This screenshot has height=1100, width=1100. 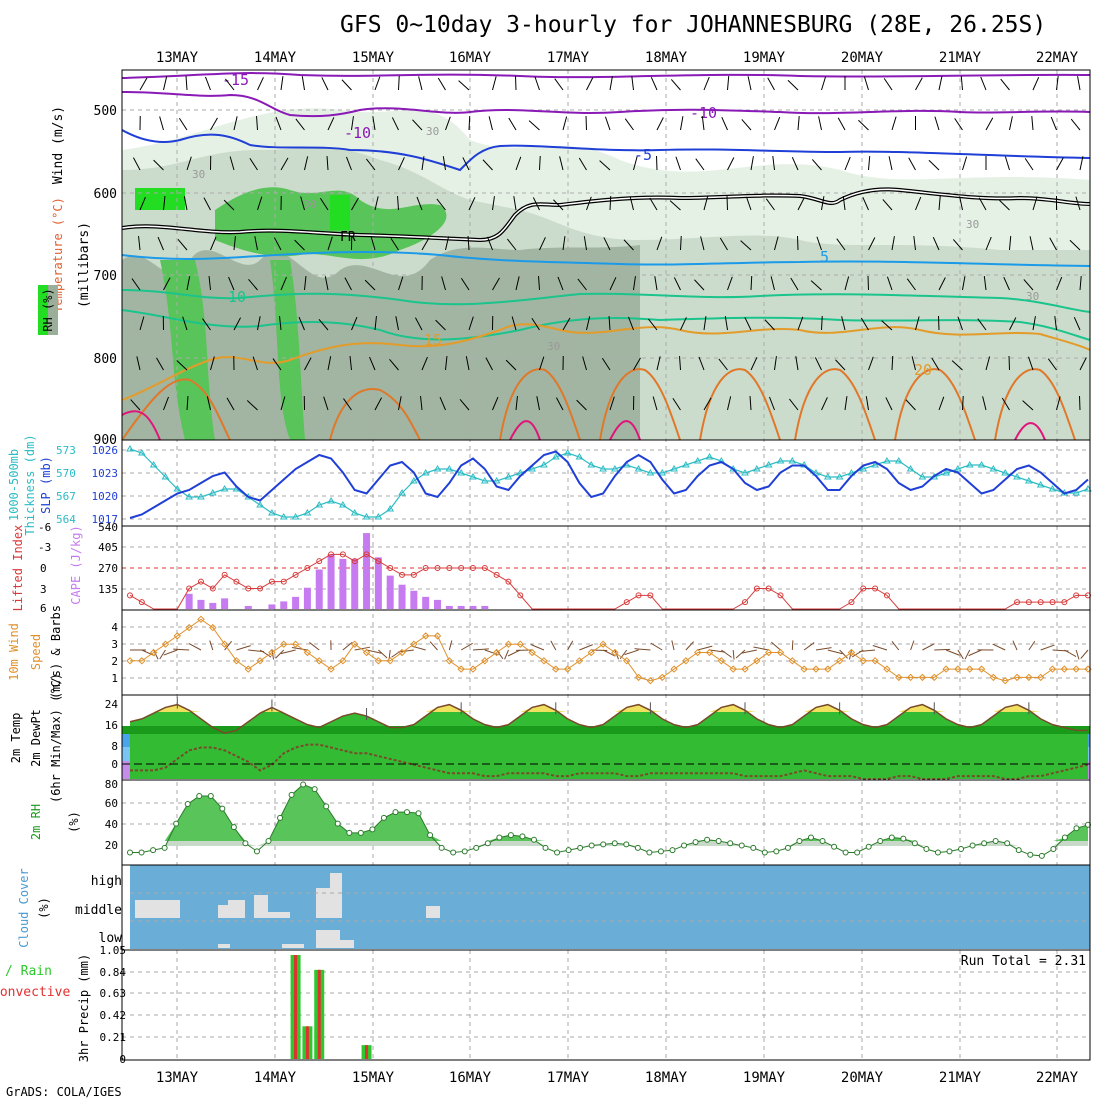 I want to click on cloud-tick-middle: middle, so click(x=98, y=910).